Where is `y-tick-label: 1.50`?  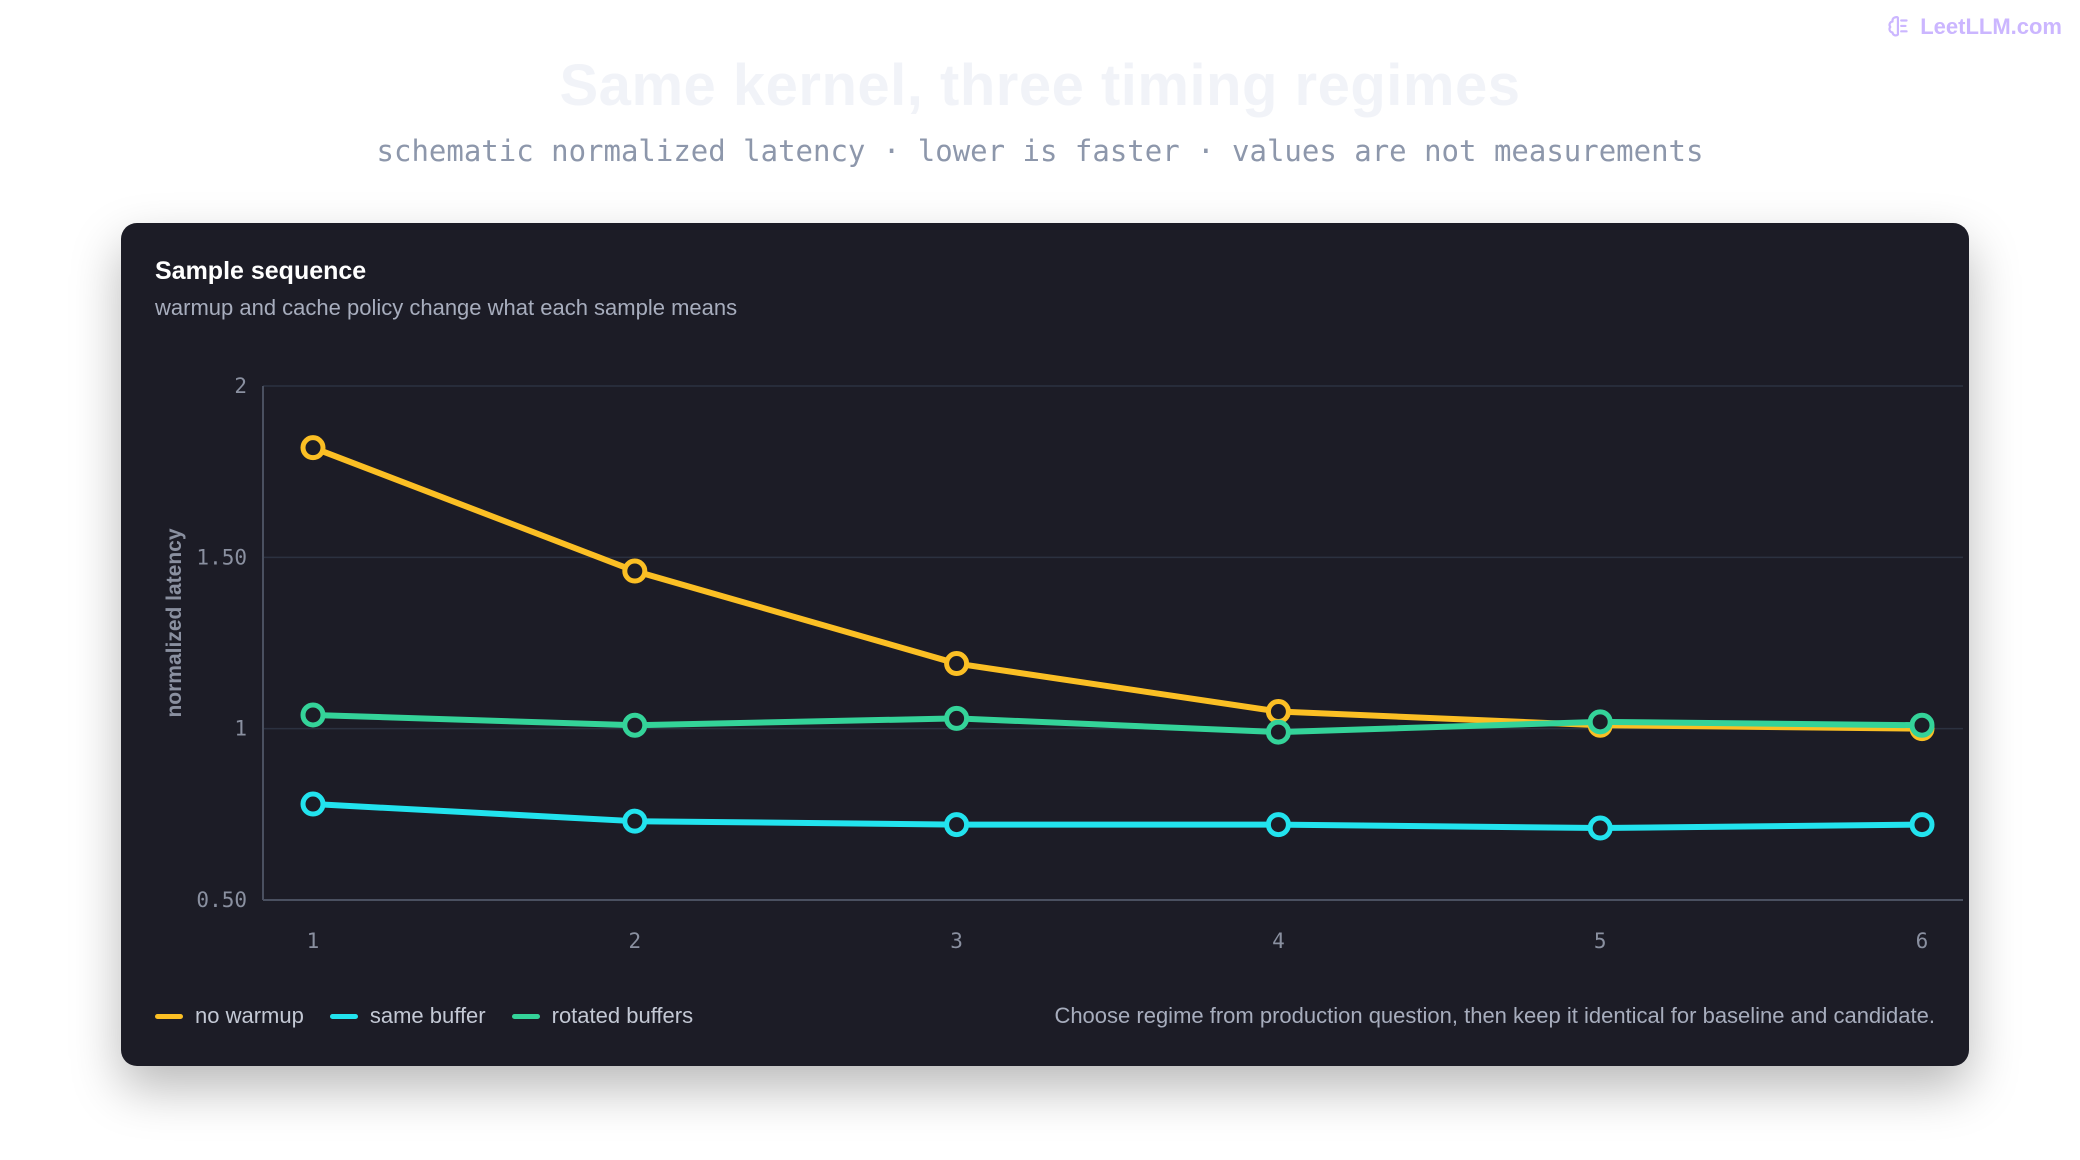
y-tick-label: 1.50 is located at coordinates (221, 557).